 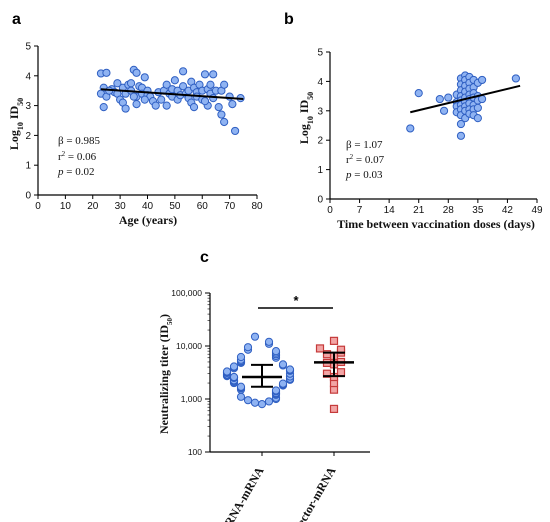 I want to click on panel-label-b: b, so click(x=289, y=19).